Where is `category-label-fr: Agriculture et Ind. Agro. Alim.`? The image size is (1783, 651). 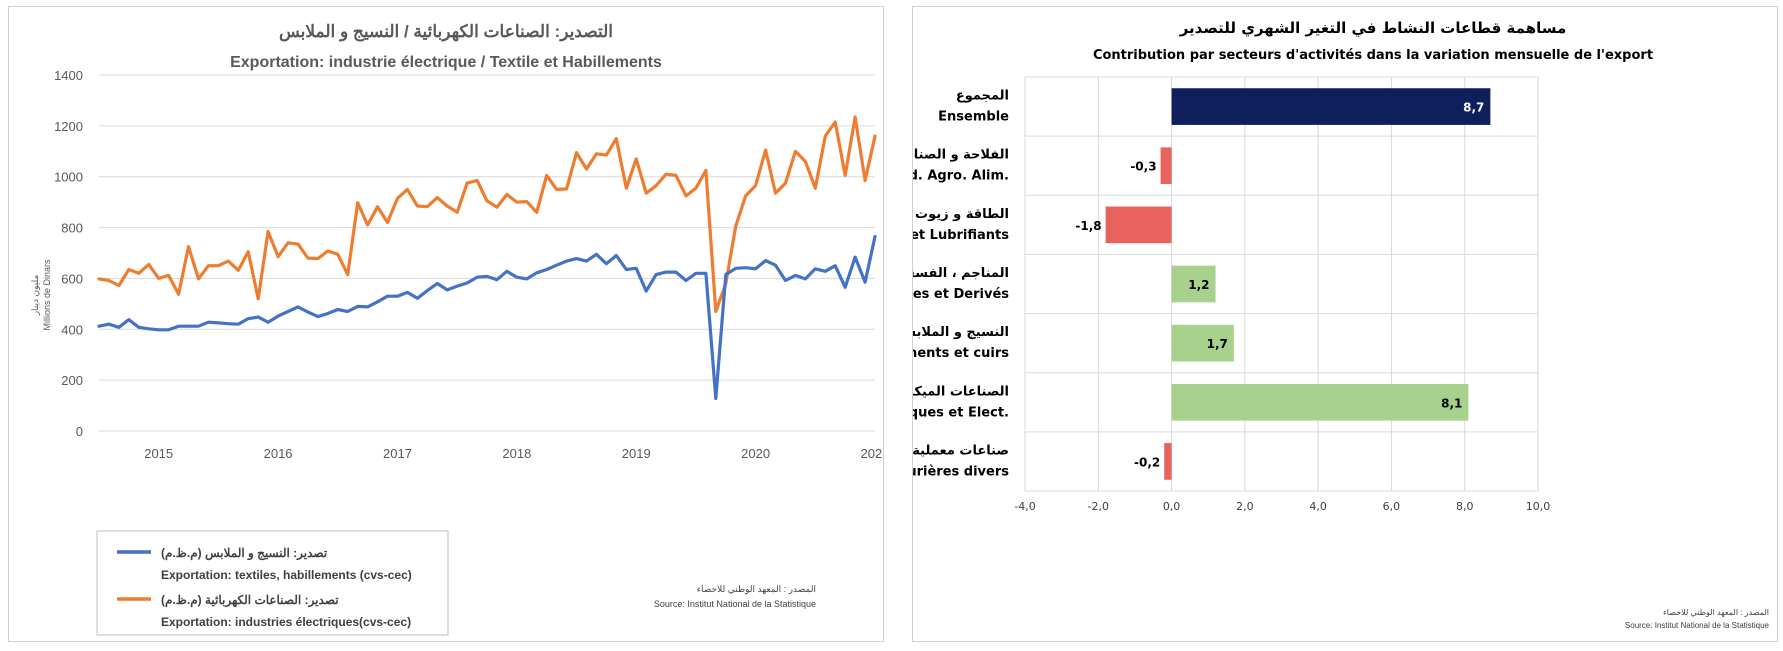
category-label-fr: Agriculture et Ind. Agro. Alim. is located at coordinates (961, 176).